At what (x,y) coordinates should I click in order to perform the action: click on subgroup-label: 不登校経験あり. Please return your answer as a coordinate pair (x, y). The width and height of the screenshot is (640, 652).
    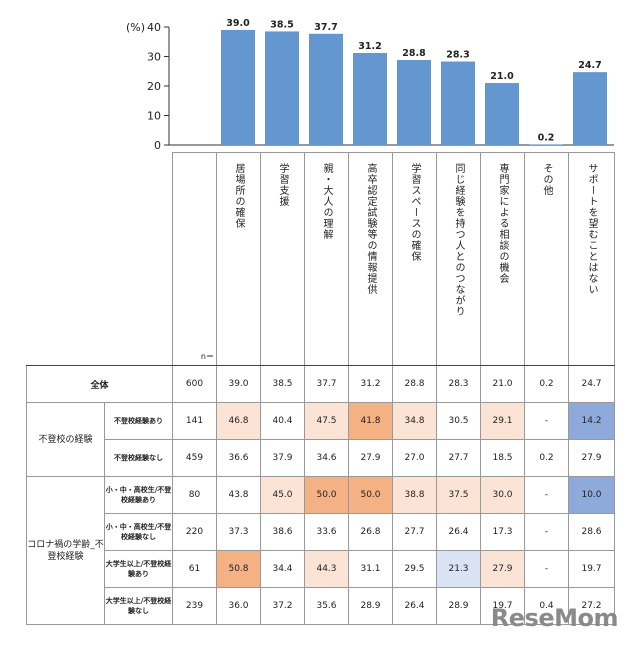
    Looking at the image, I should click on (138, 421).